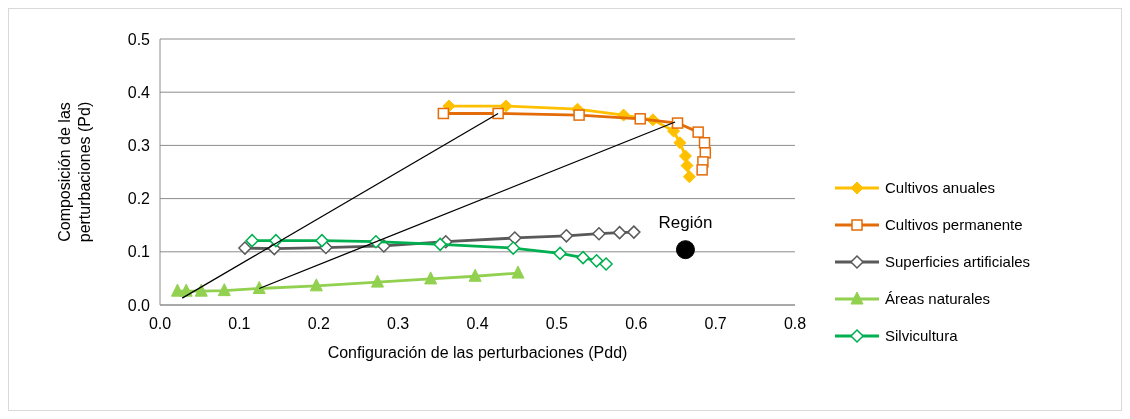  Describe the element at coordinates (139, 39) in the screenshot. I see `y-tick-label: 0.5` at that location.